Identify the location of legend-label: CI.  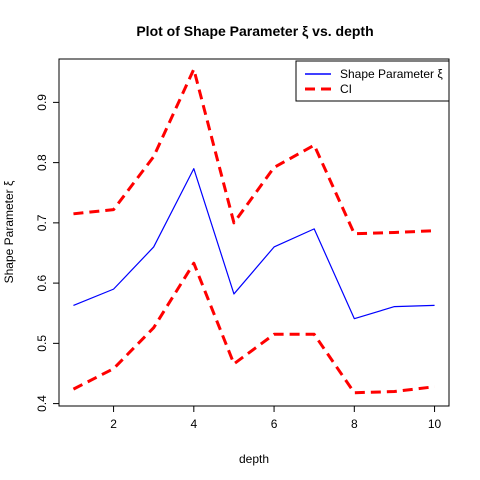
(346, 89).